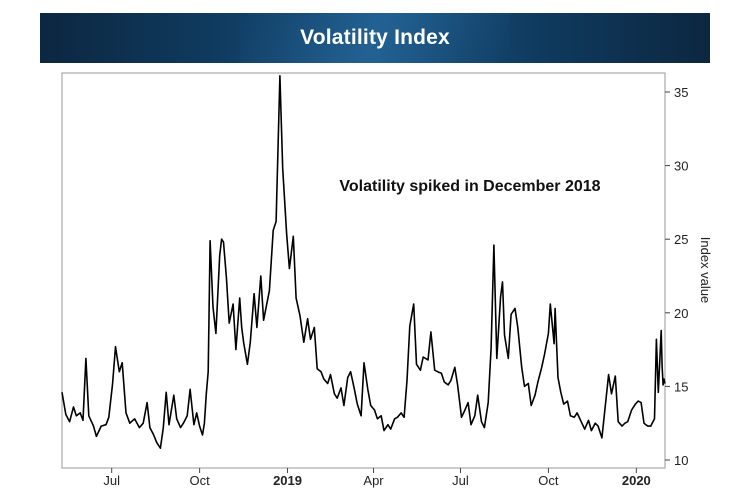 Image resolution: width=748 pixels, height=491 pixels. Describe the element at coordinates (636, 480) in the screenshot. I see `x-tick-label: 2020` at that location.